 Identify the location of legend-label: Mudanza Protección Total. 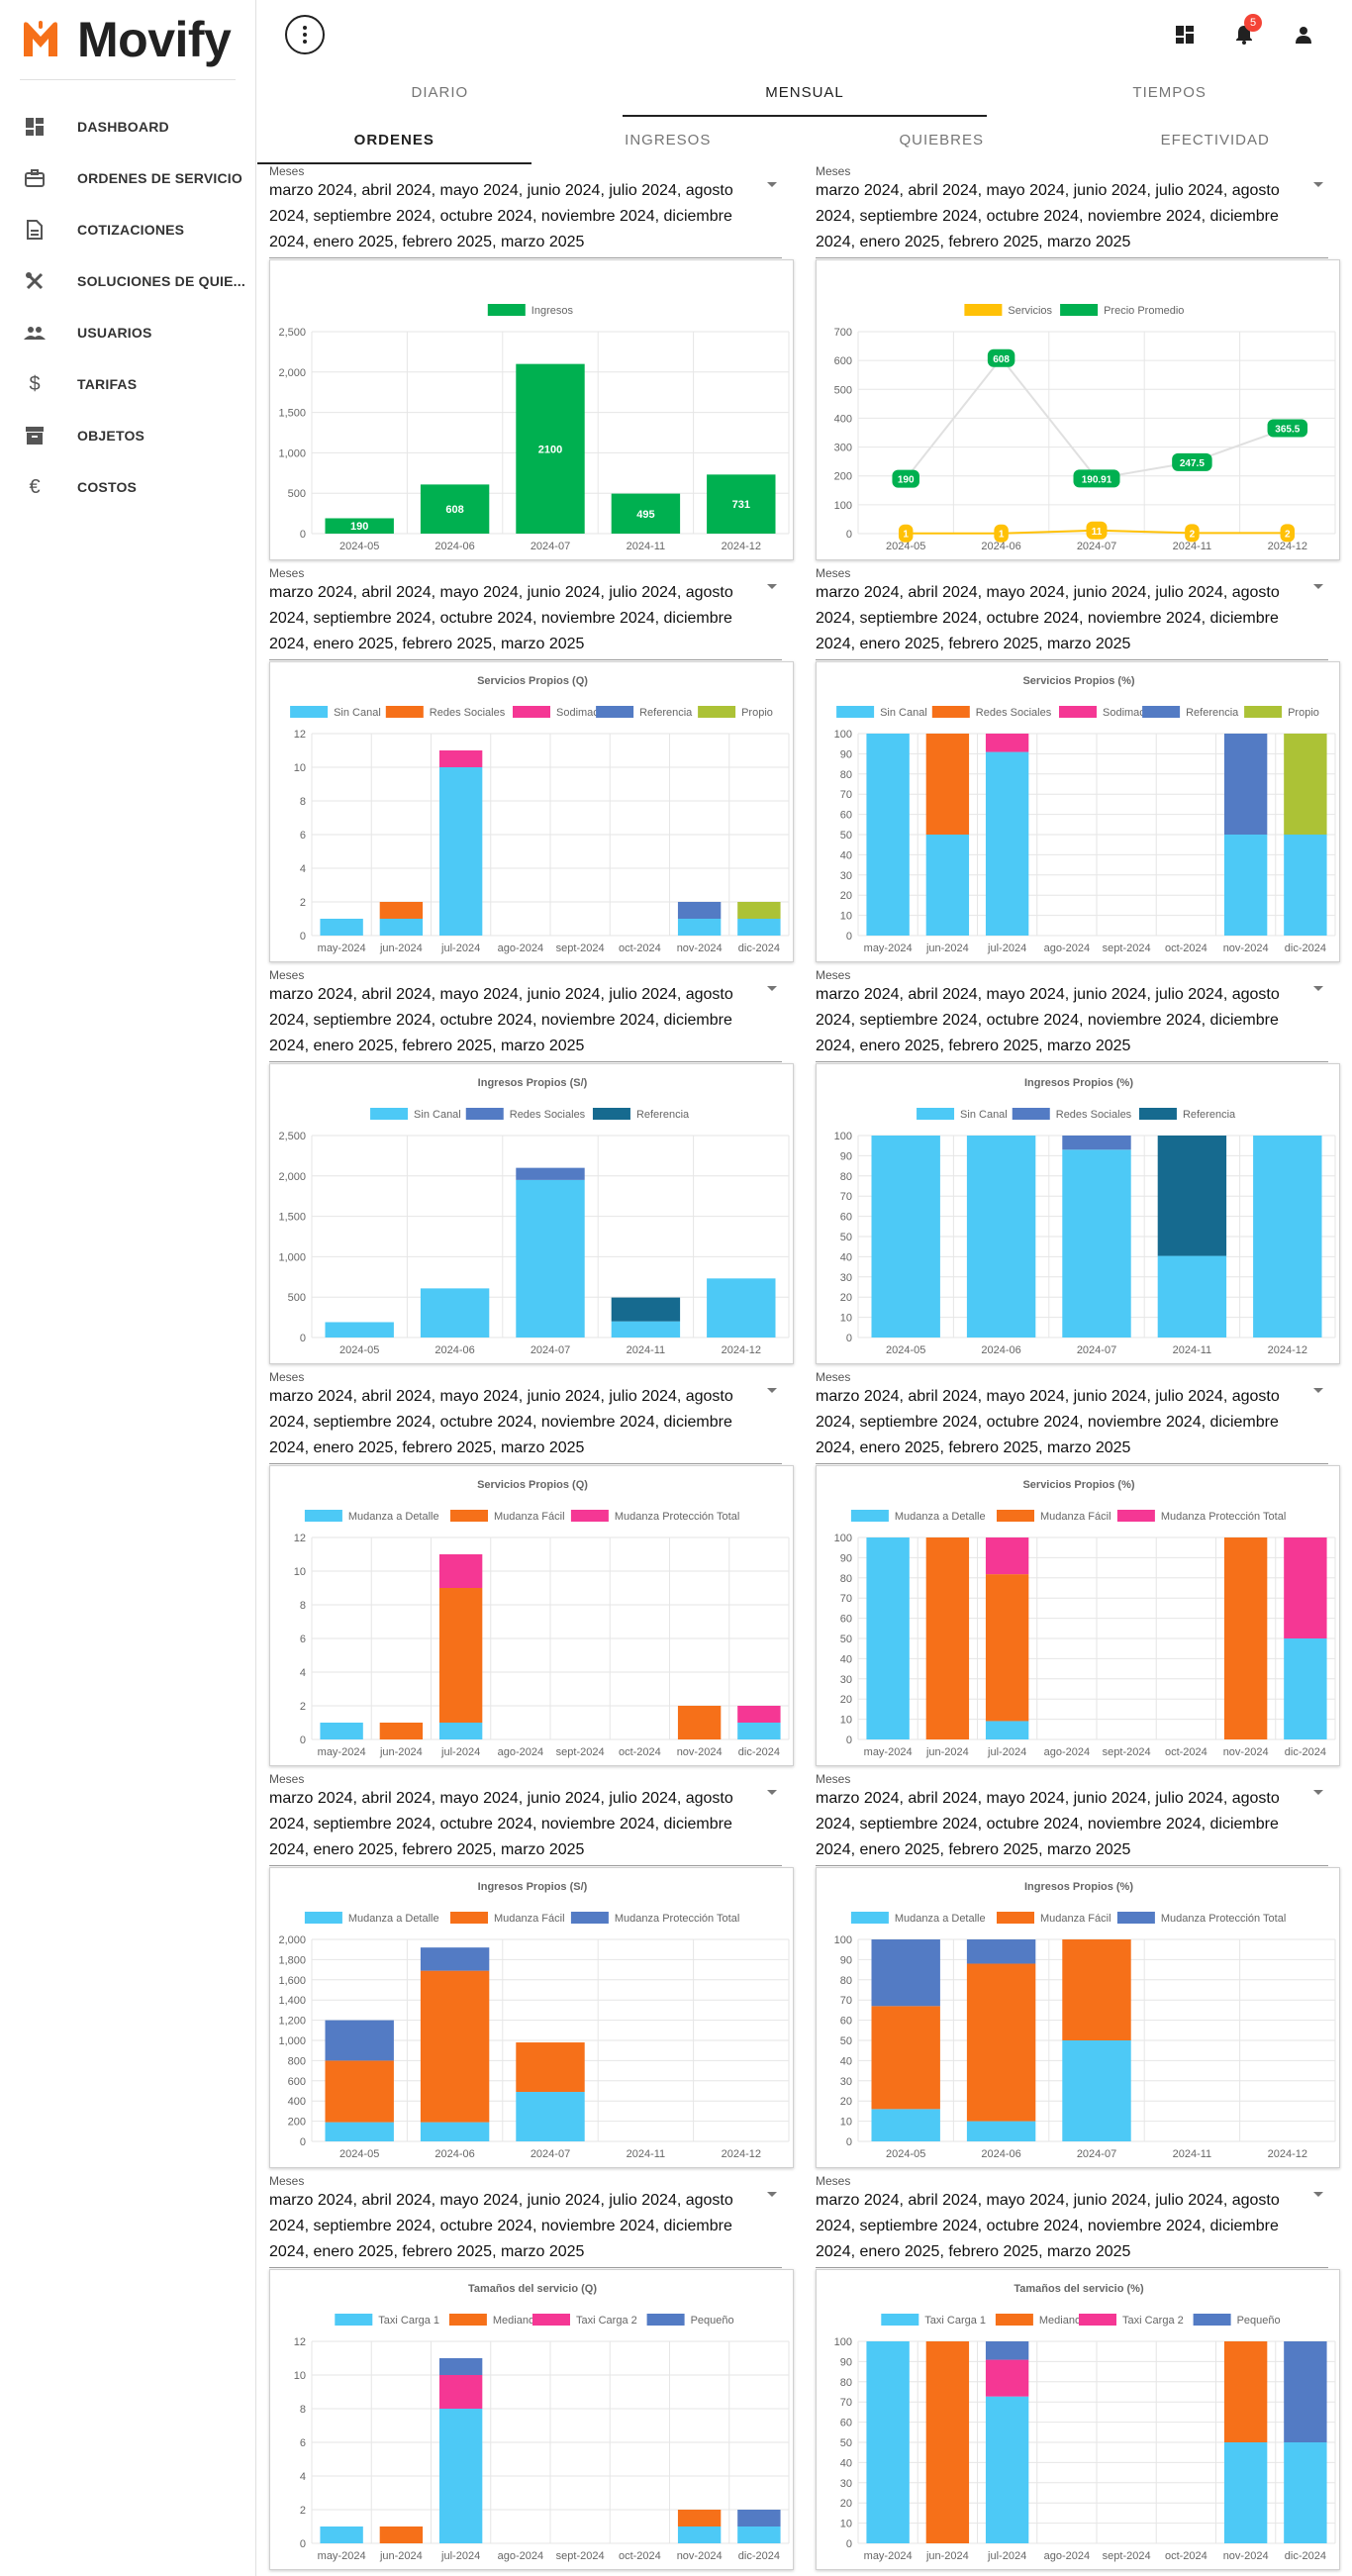
(1223, 1919).